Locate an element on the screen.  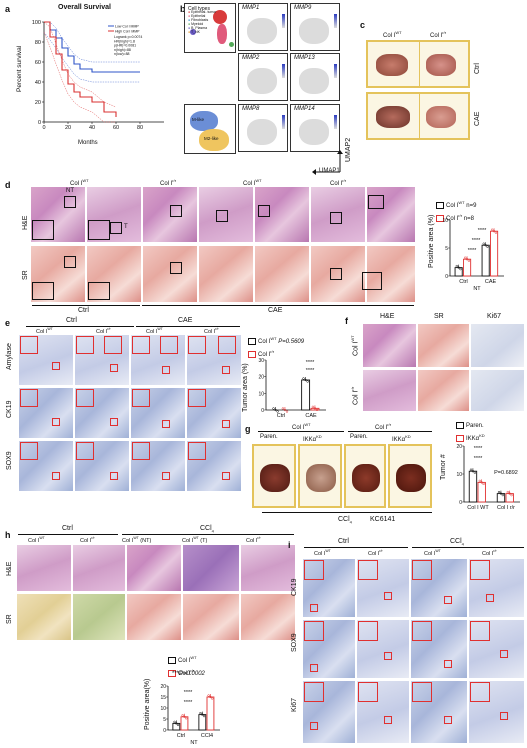
i-sub-3: Col IWT is located at coordinates (432, 553).